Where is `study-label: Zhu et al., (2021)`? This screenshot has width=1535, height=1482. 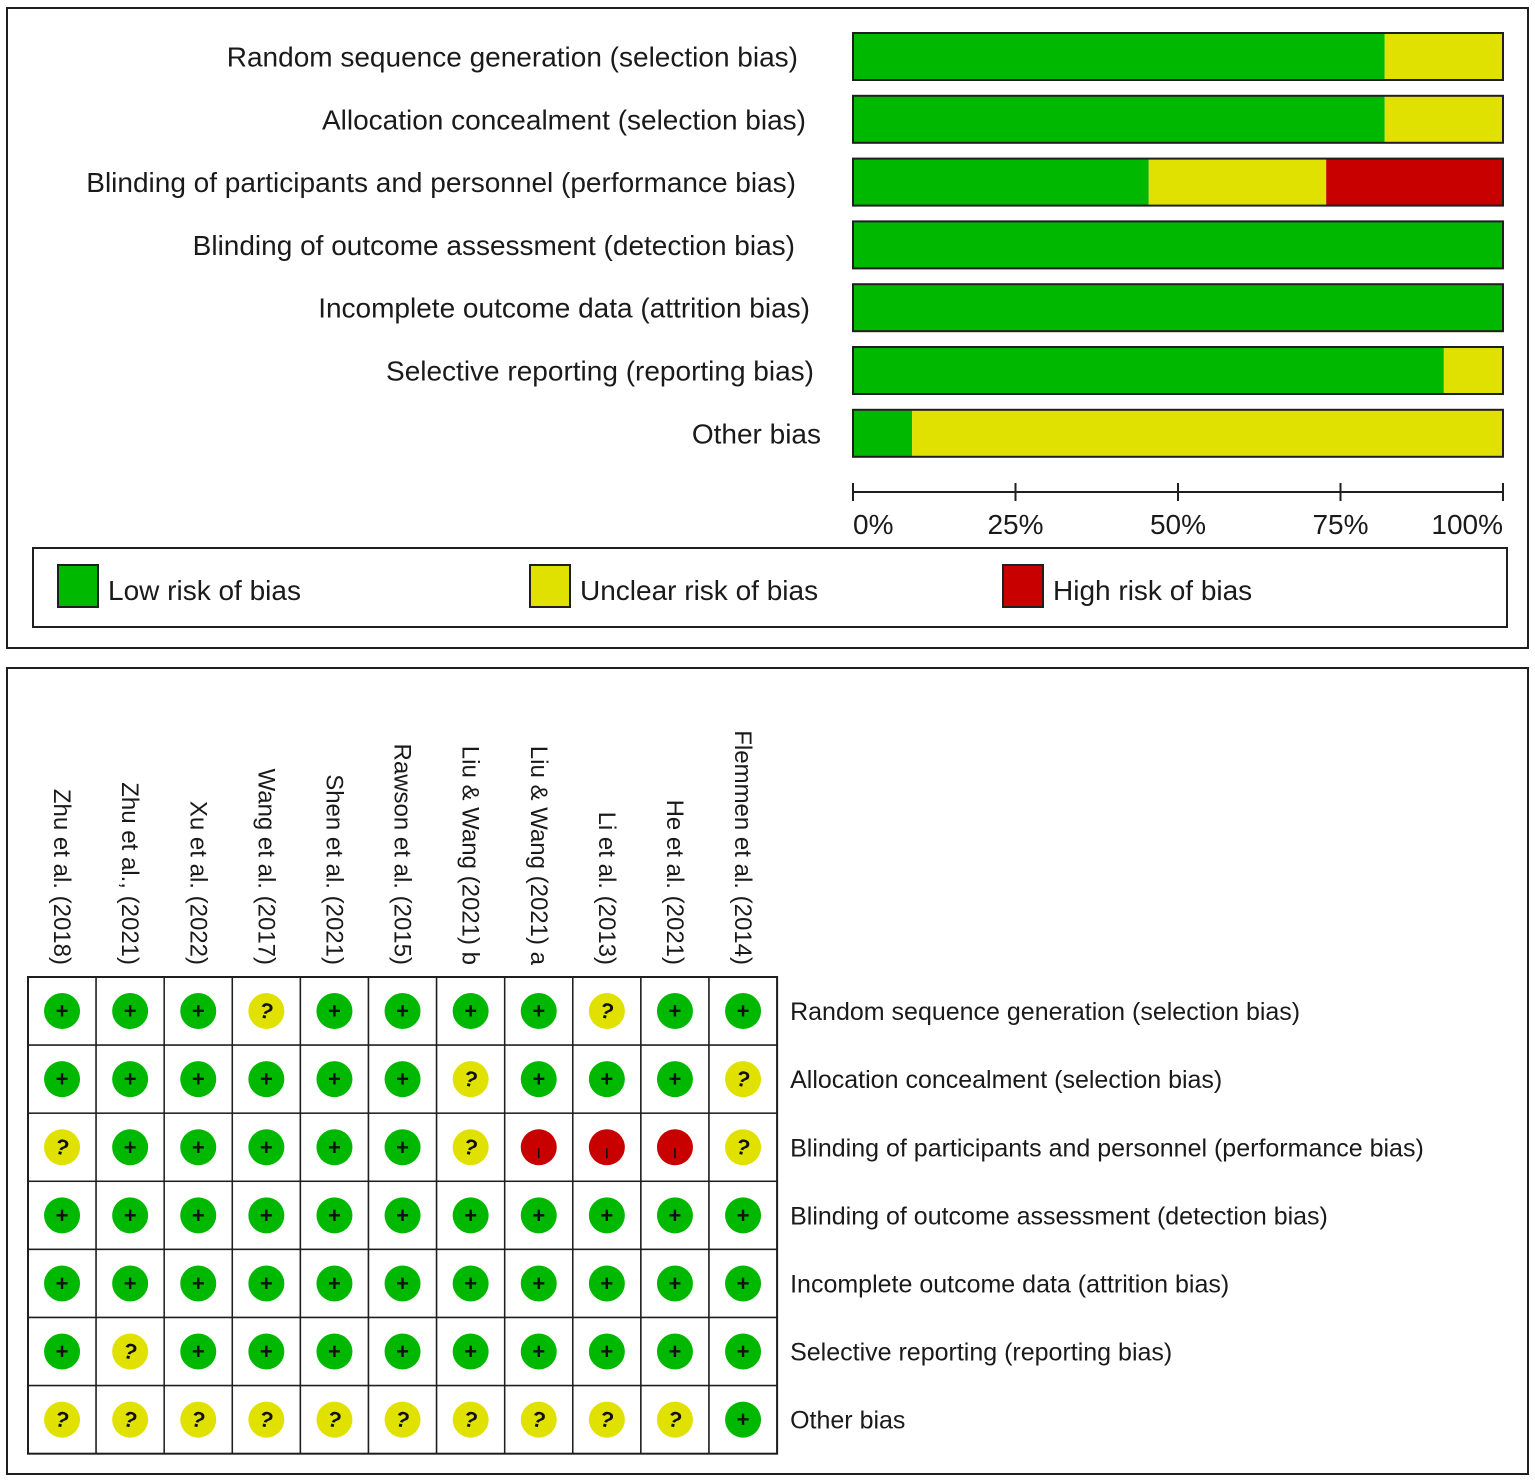
study-label: Zhu et al., (2021) is located at coordinates (129, 873).